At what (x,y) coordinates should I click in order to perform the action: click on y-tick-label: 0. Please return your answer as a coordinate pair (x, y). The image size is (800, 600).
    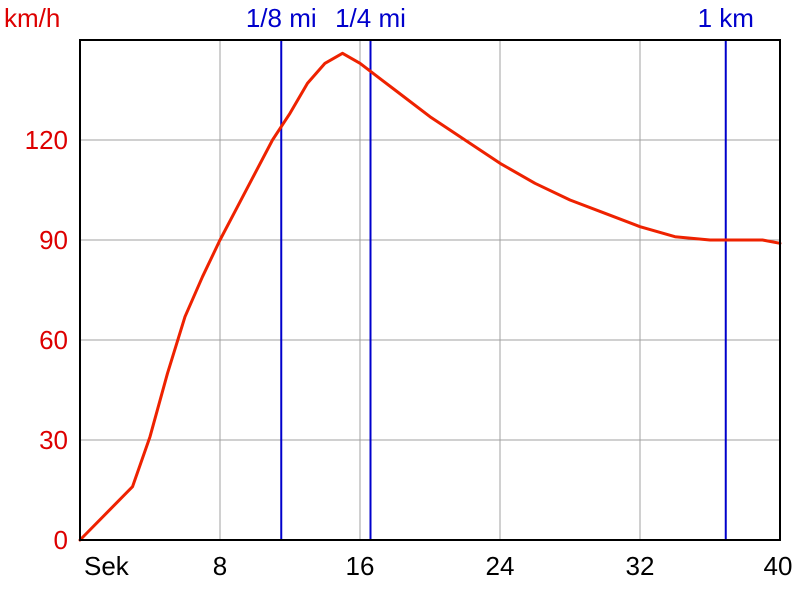
    Looking at the image, I should click on (61, 540).